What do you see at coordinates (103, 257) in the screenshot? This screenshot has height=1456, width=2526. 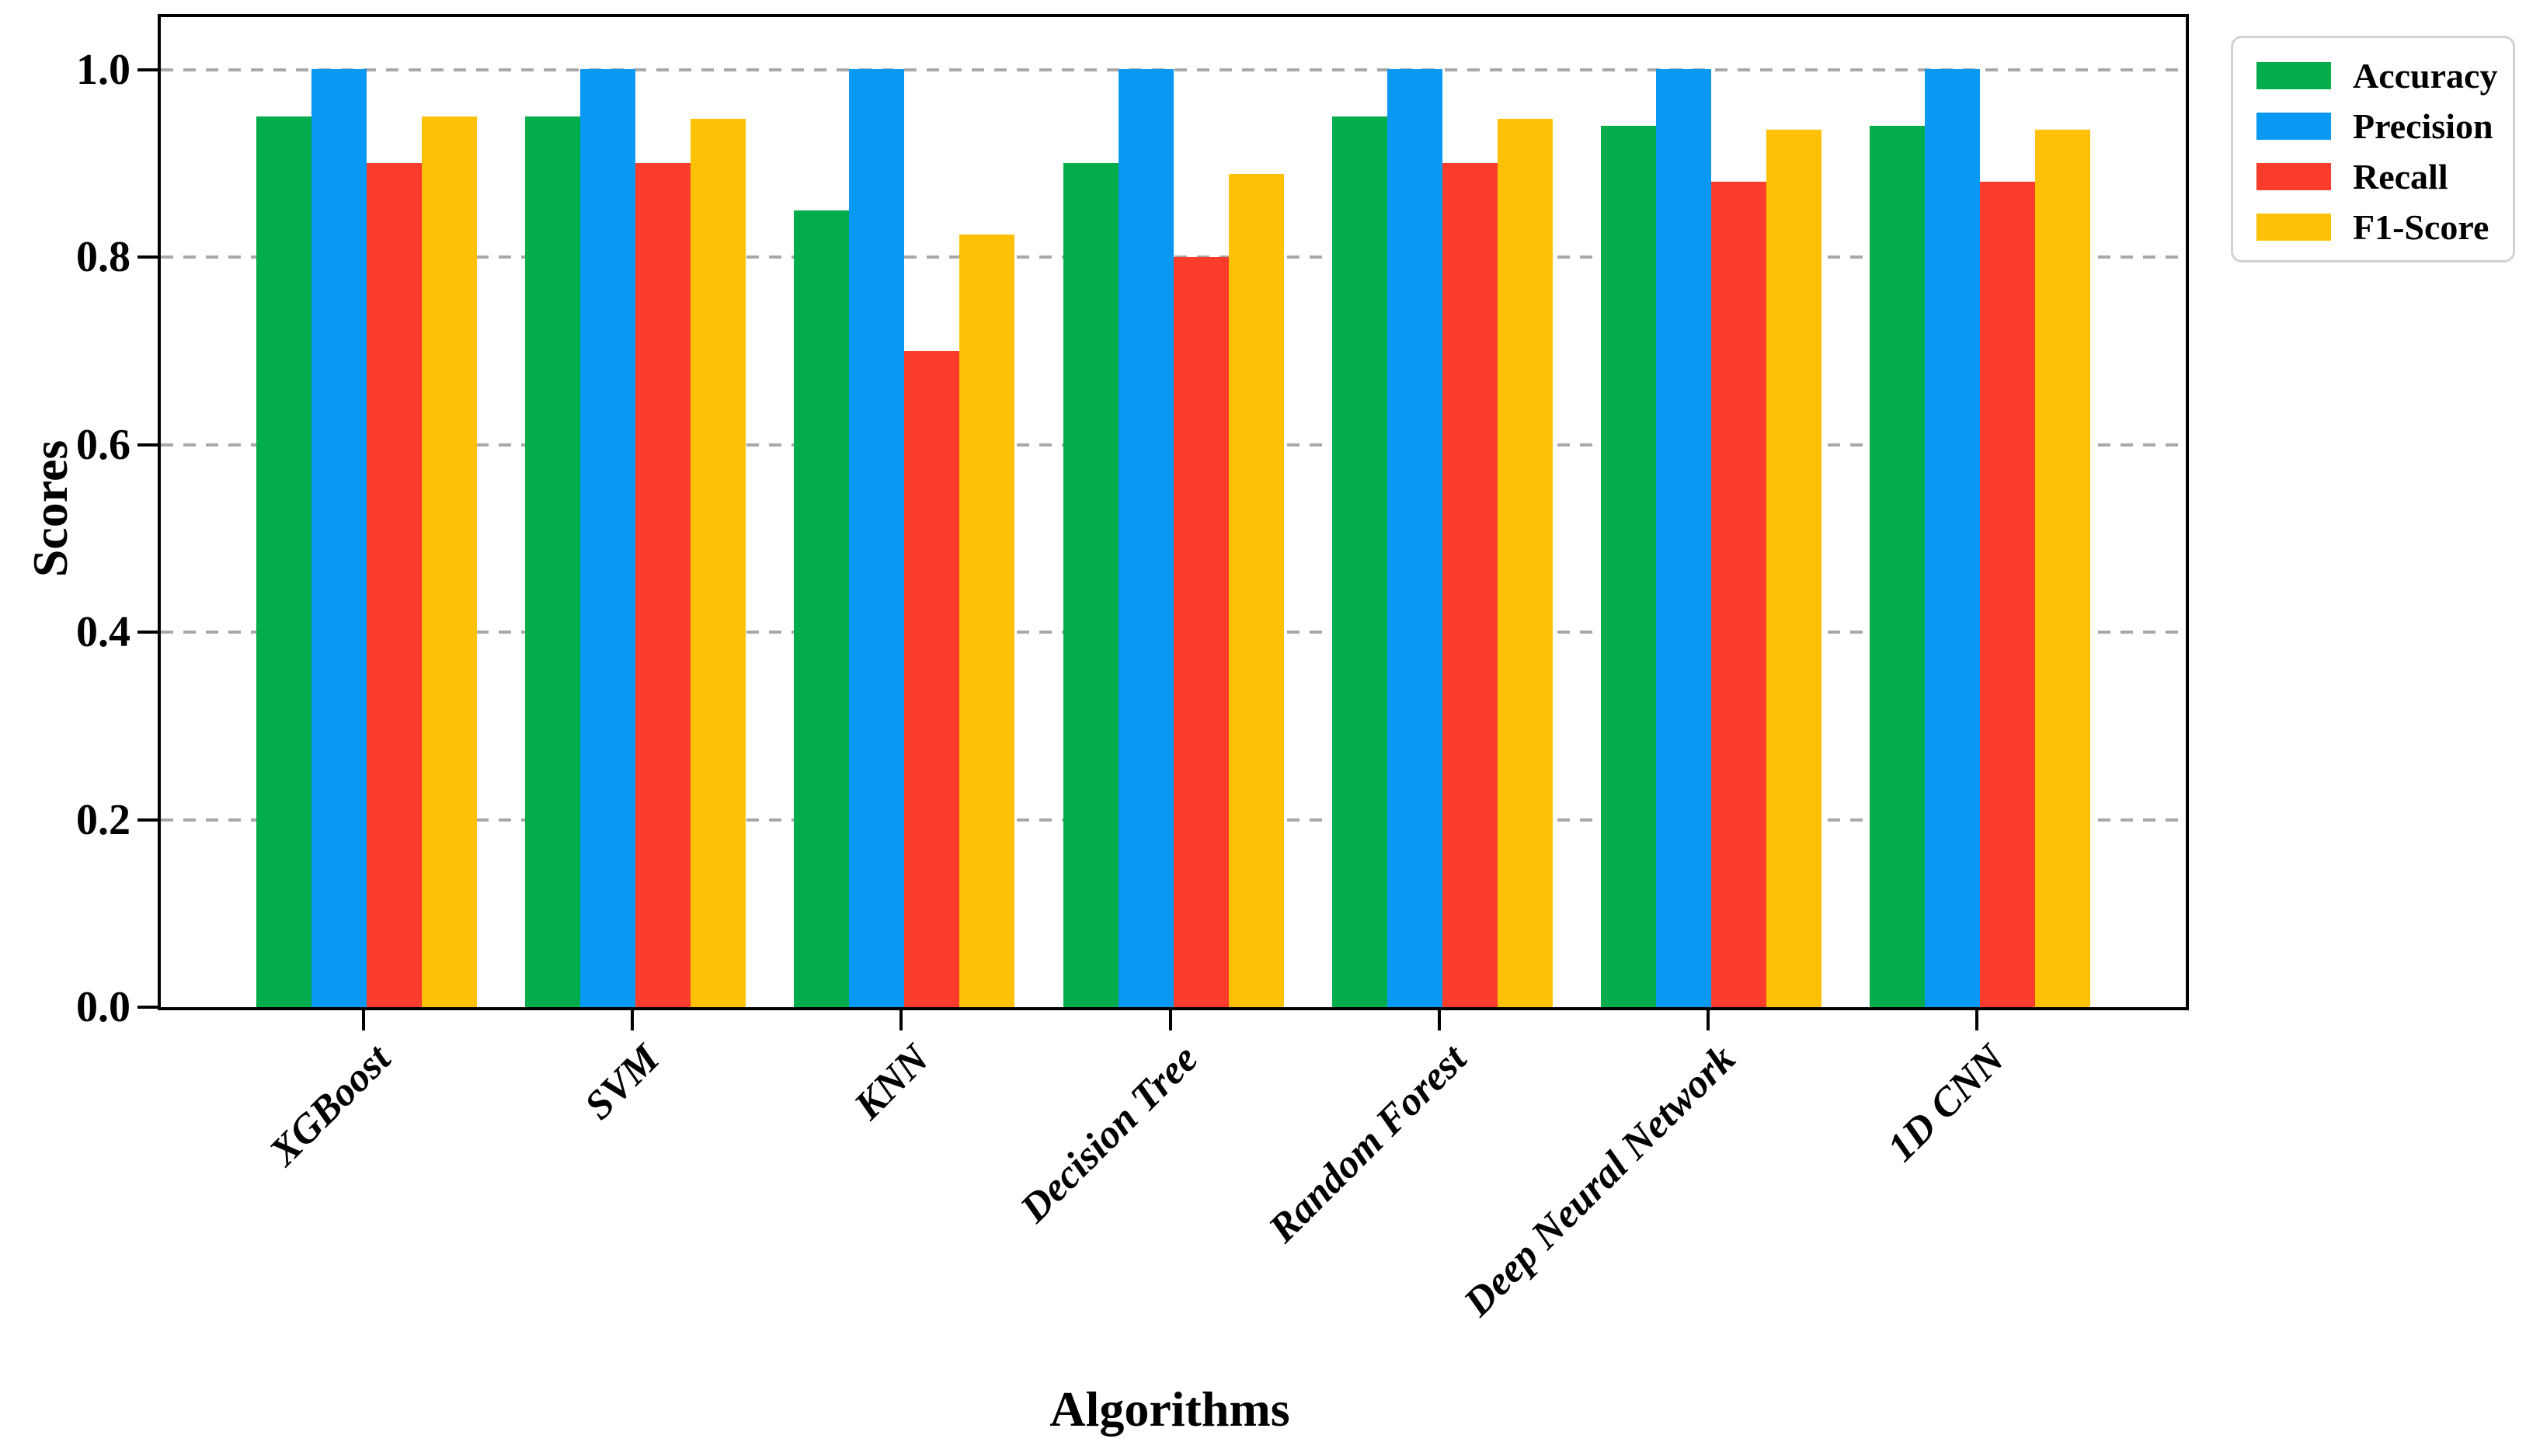 I see `y-tick-label-0.8: 0.8` at bounding box center [103, 257].